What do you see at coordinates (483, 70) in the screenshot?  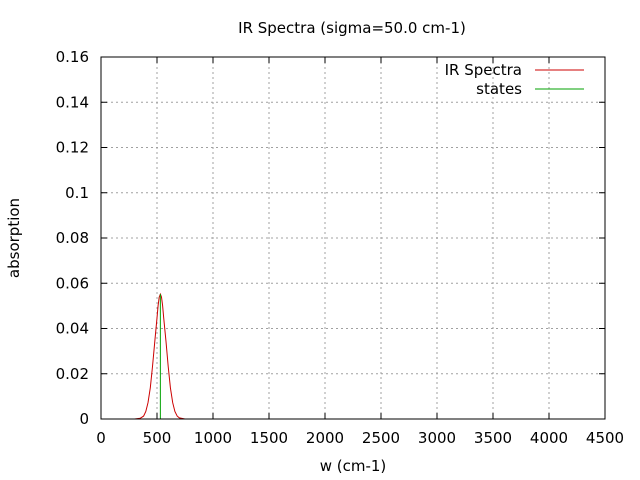 I see `legend-label: IR Spectra` at bounding box center [483, 70].